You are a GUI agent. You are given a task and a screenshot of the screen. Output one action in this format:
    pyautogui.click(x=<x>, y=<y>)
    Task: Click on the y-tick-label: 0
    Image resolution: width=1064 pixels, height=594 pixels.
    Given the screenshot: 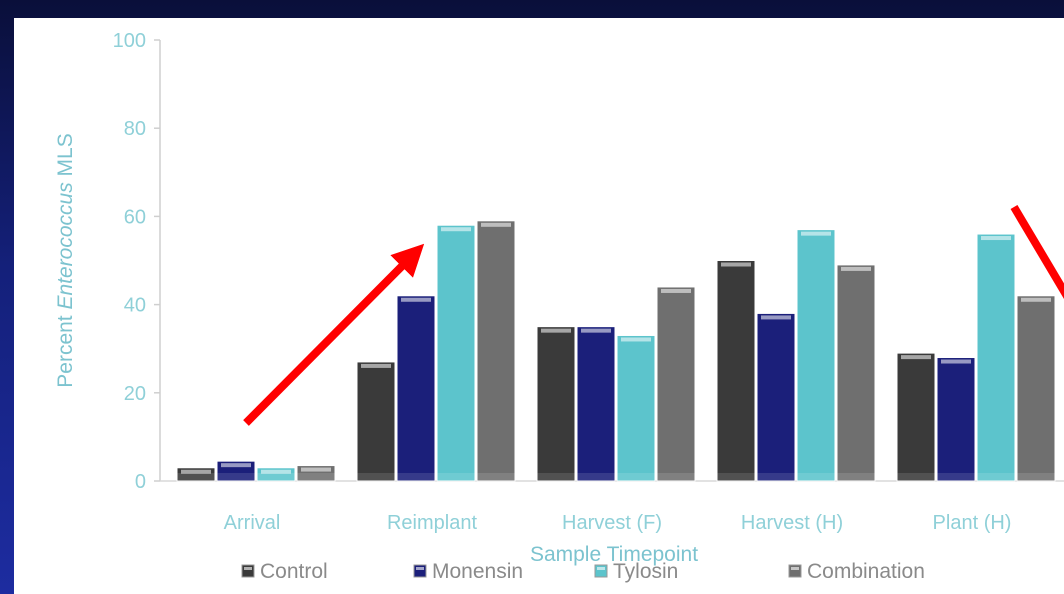 What is the action you would take?
    pyautogui.click(x=140, y=482)
    